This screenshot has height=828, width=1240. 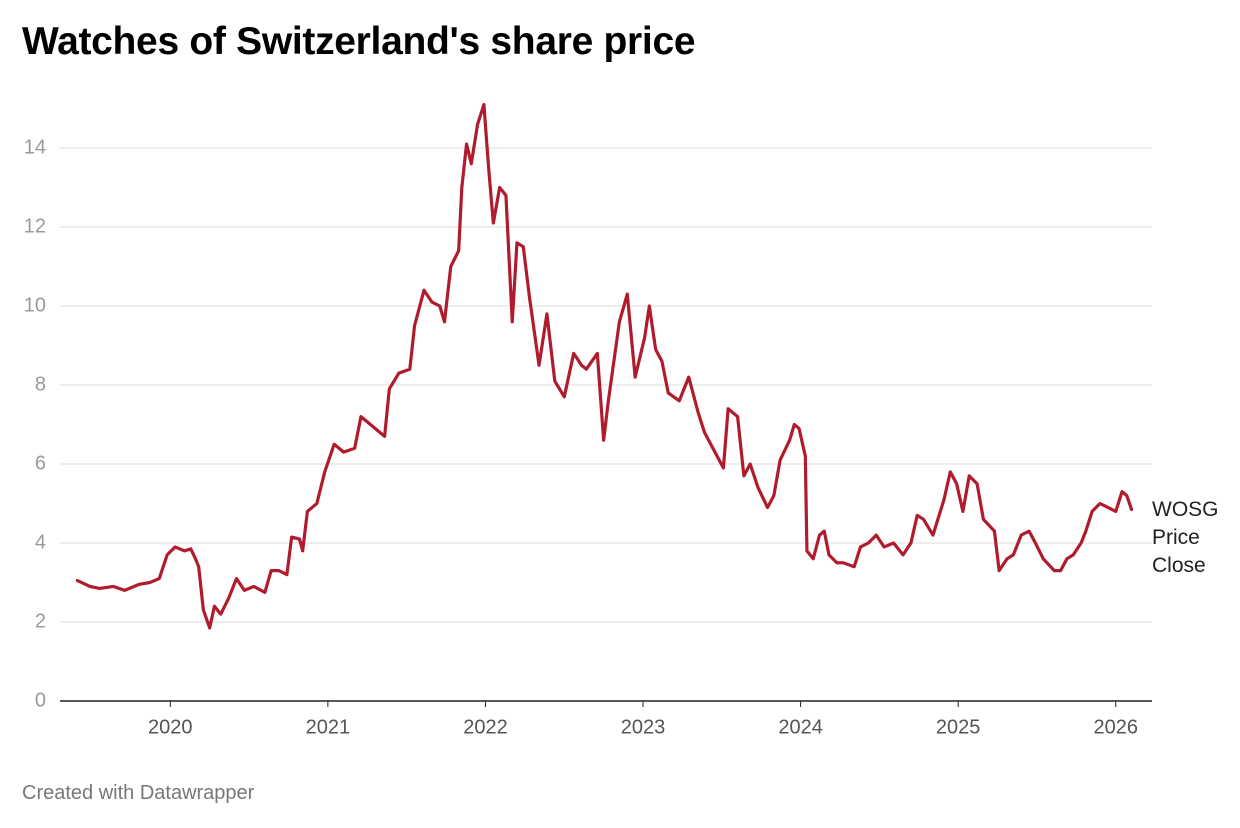 What do you see at coordinates (328, 727) in the screenshot?
I see `x-tick-label: 2021` at bounding box center [328, 727].